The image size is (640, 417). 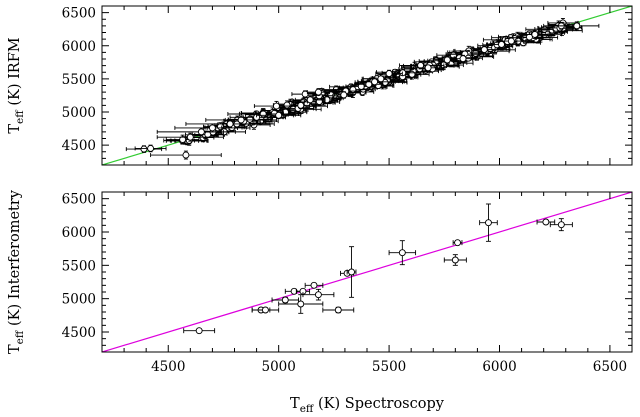 I want to click on x-tick-label: 4500, so click(x=168, y=367).